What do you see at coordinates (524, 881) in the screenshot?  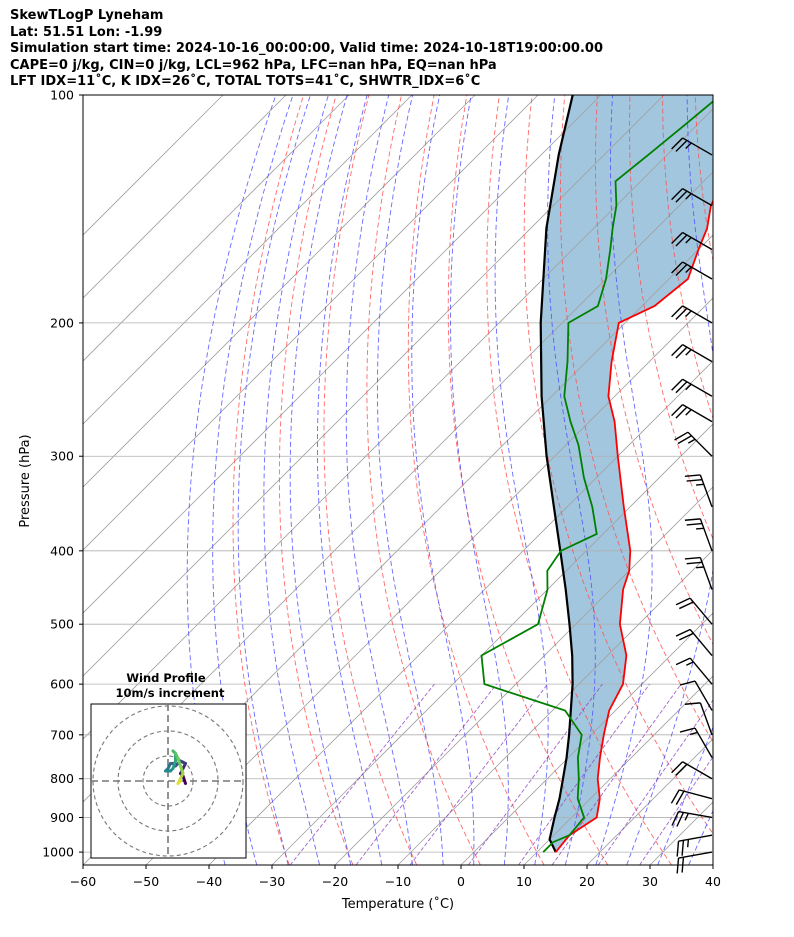 I see `x-tick-label: 10` at bounding box center [524, 881].